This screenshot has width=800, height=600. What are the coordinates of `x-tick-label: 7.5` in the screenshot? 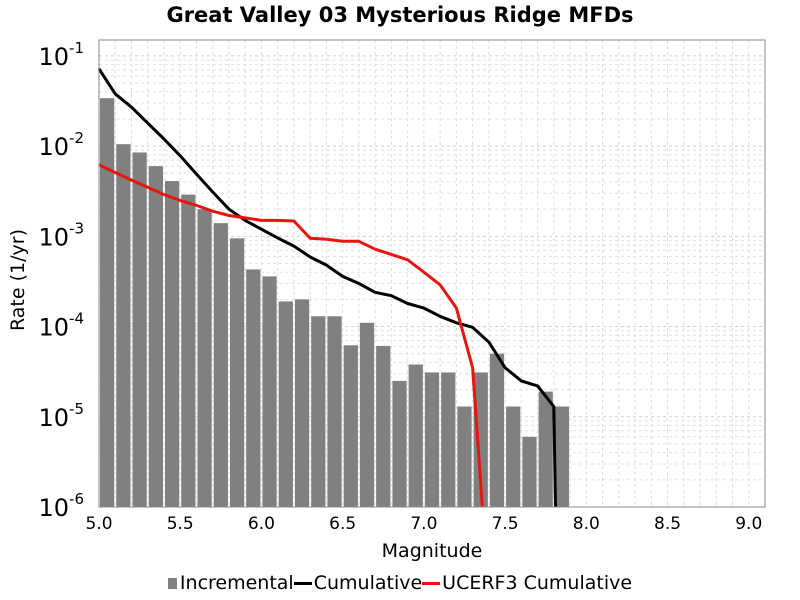 It's located at (505, 524).